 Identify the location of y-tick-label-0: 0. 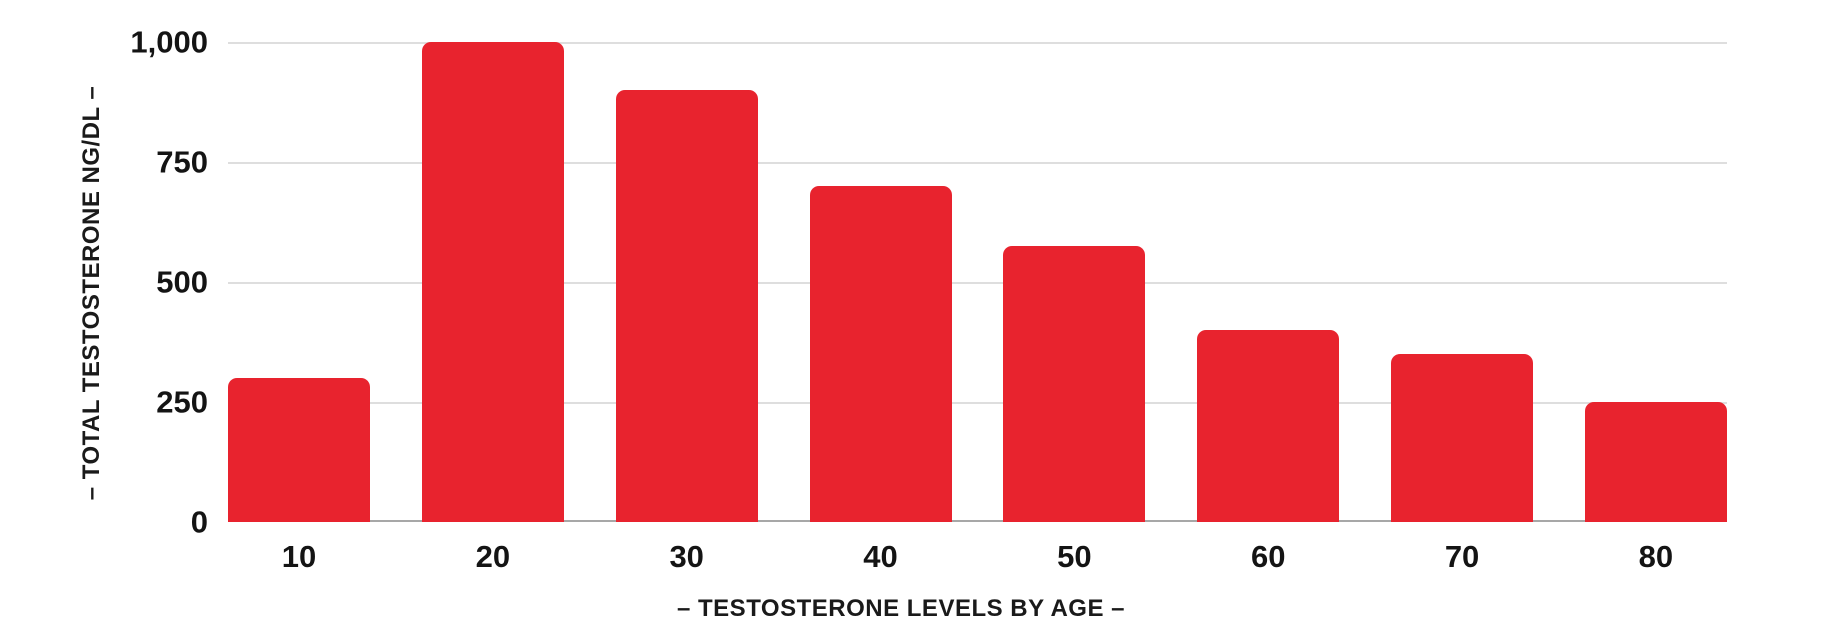
(199, 522).